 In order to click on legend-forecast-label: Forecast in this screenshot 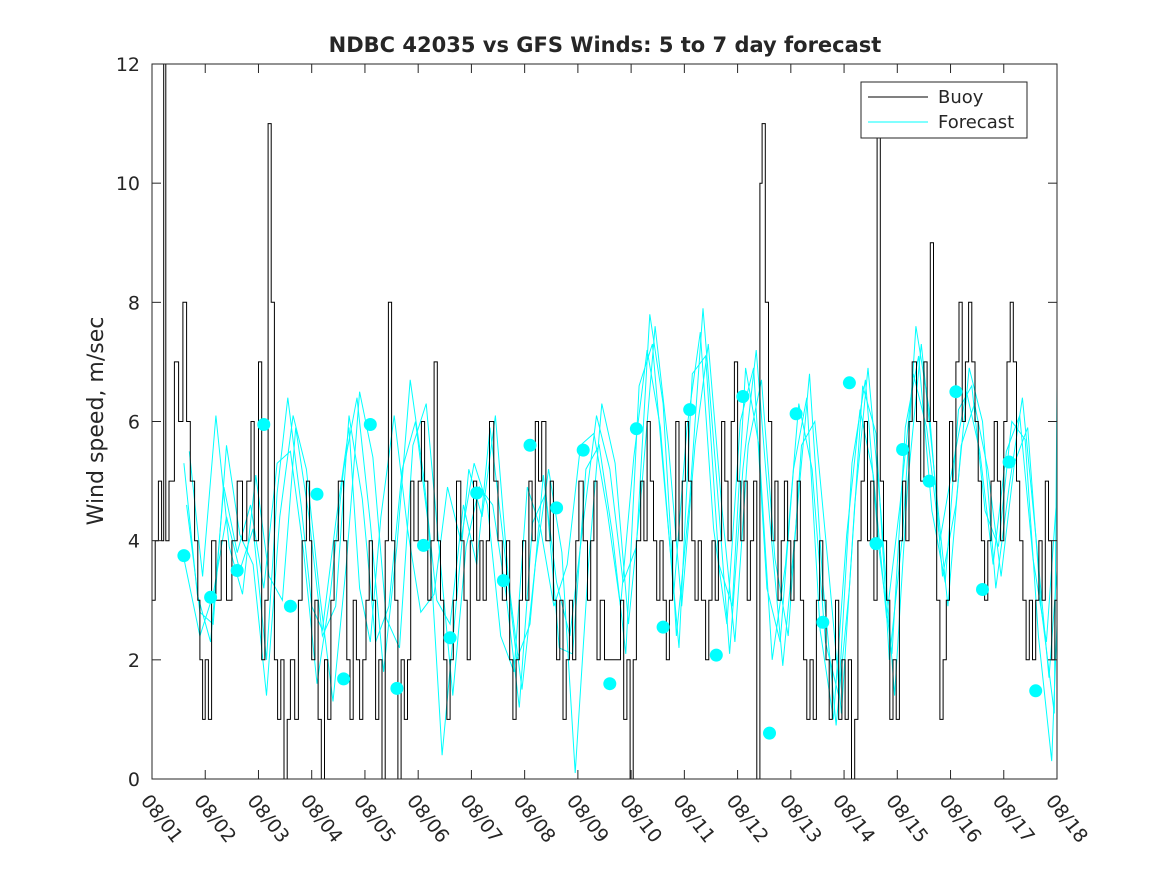, I will do `click(976, 122)`.